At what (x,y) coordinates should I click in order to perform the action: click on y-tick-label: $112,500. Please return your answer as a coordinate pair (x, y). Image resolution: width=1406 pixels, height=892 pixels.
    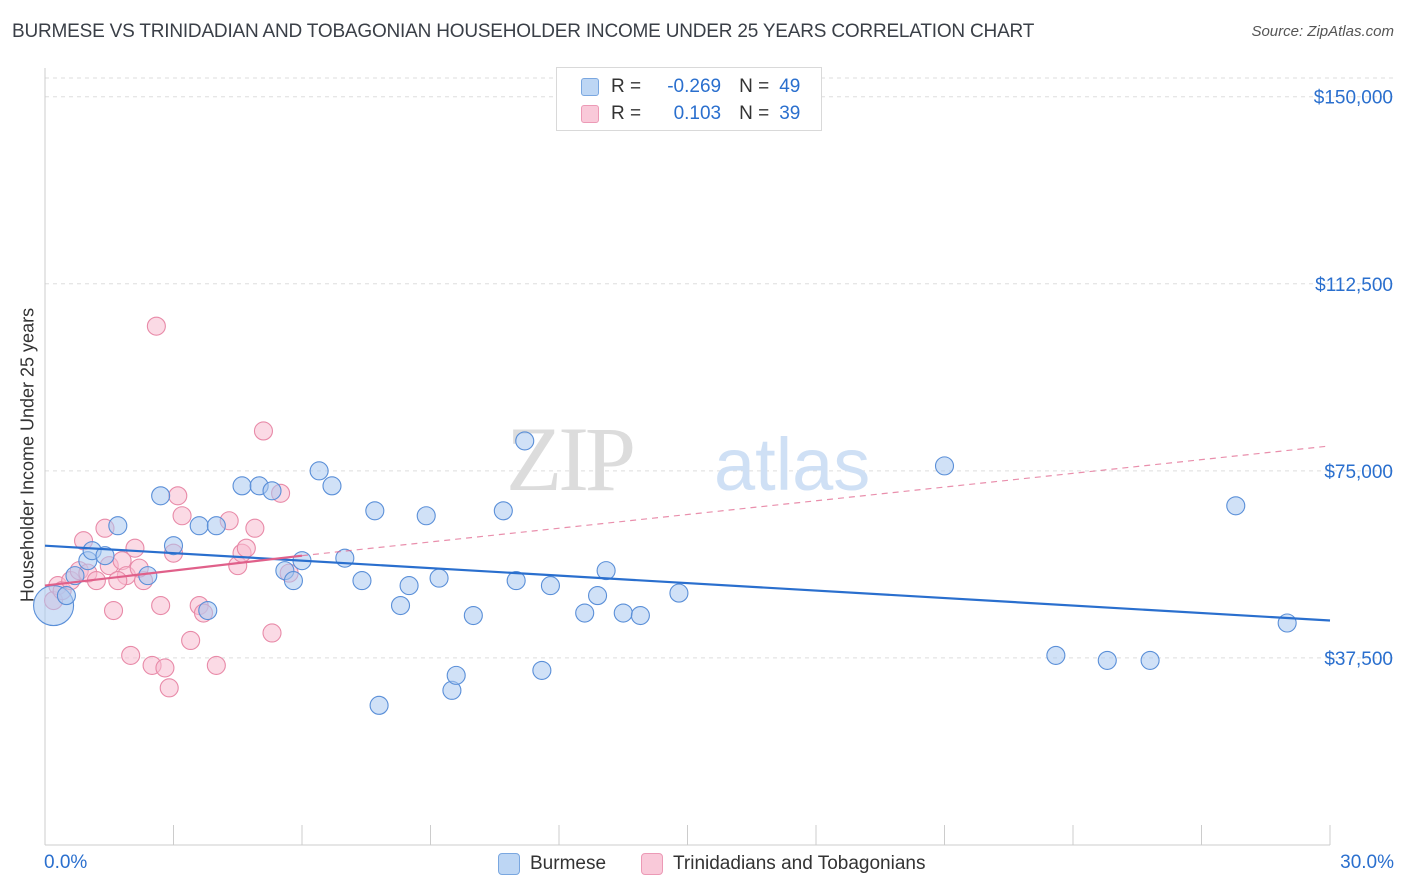
    Looking at the image, I should click on (1354, 285).